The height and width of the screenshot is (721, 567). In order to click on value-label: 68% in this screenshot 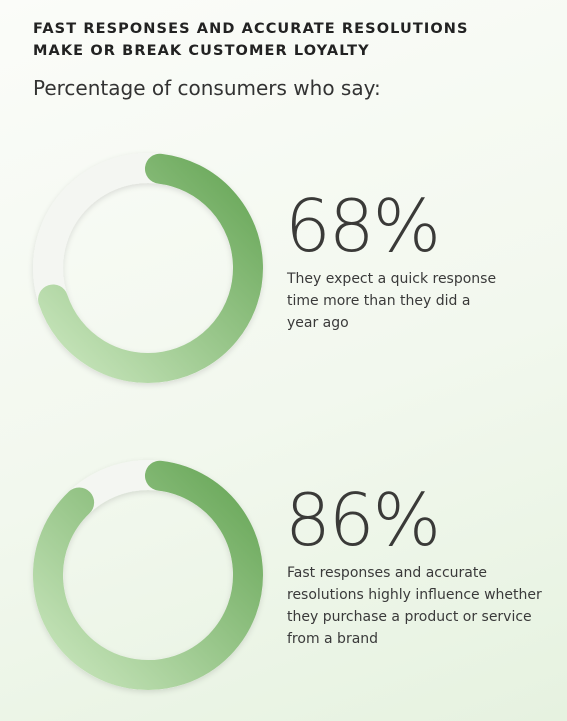, I will do `click(363, 226)`.